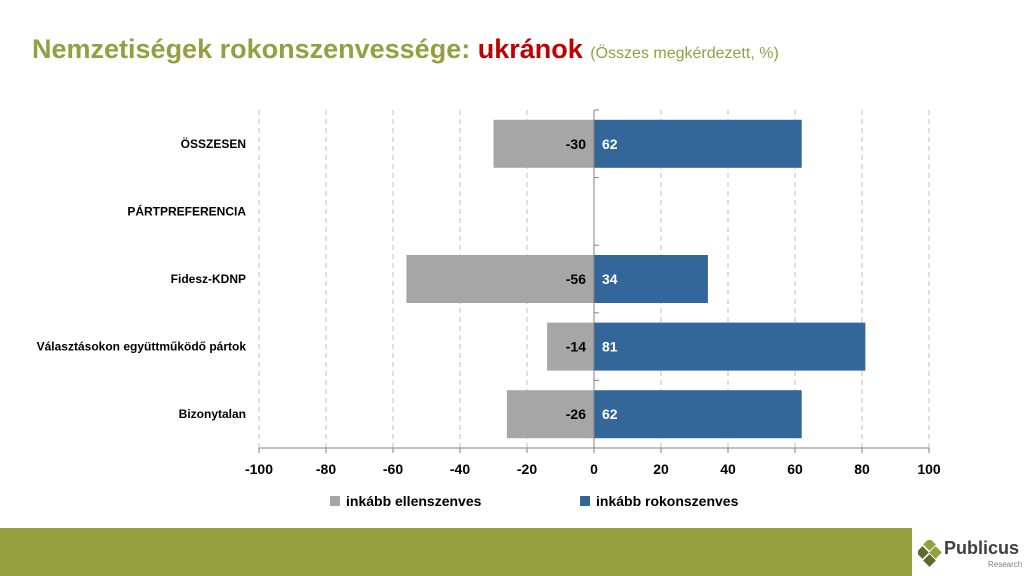 The height and width of the screenshot is (576, 1024). Describe the element at coordinates (213, 143) in the screenshot. I see `category-label: ÖSSZESEN` at that location.